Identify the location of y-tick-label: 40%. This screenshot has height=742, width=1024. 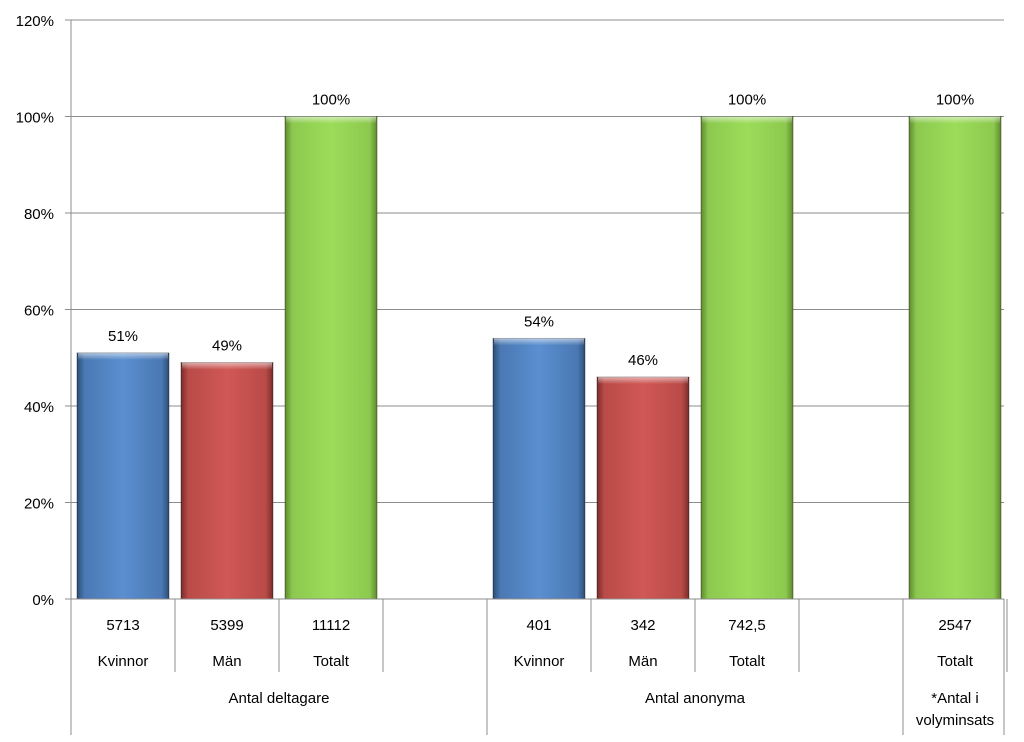
(39, 407).